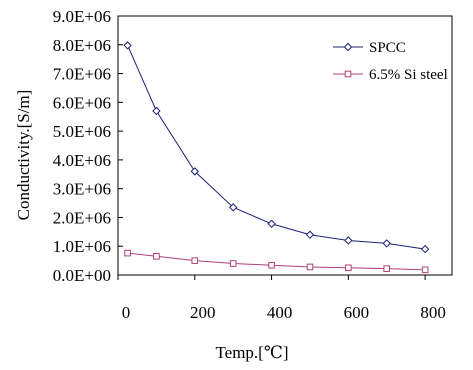 This screenshot has height=370, width=473. I want to click on y-tick-label: 7.0E+06, so click(82, 74).